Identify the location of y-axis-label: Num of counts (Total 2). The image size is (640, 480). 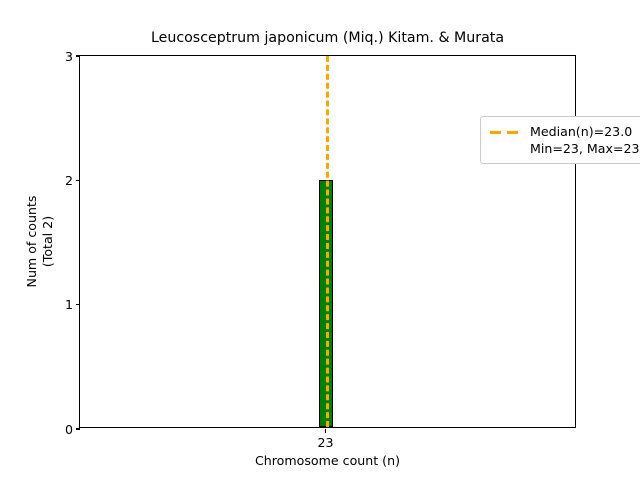
(39, 241).